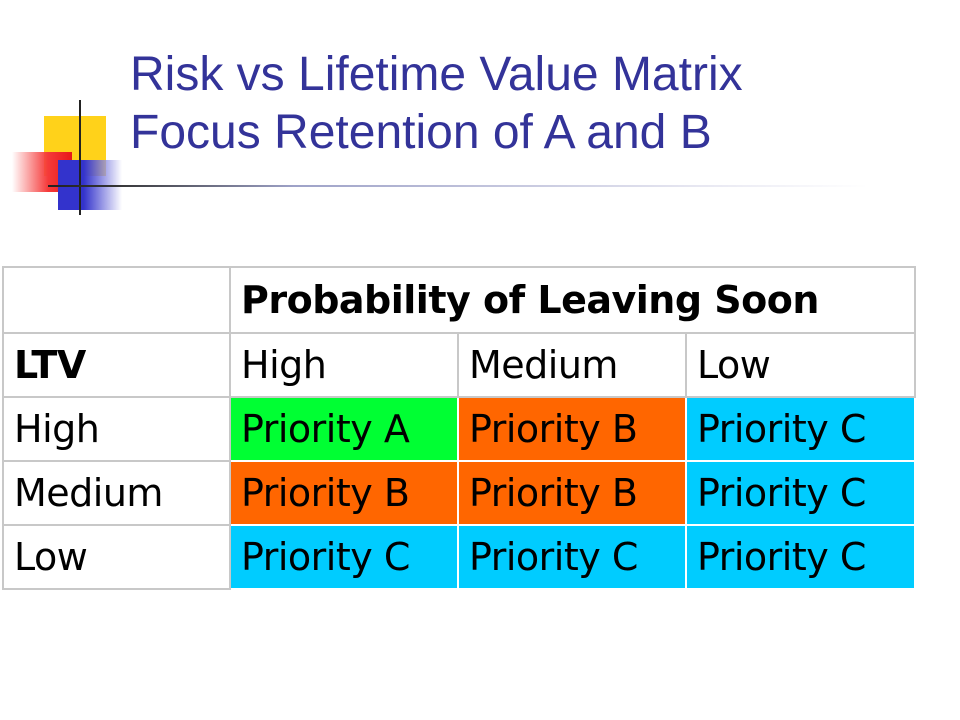 The width and height of the screenshot is (960, 720). What do you see at coordinates (800, 365) in the screenshot?
I see `column-header-low: Low` at bounding box center [800, 365].